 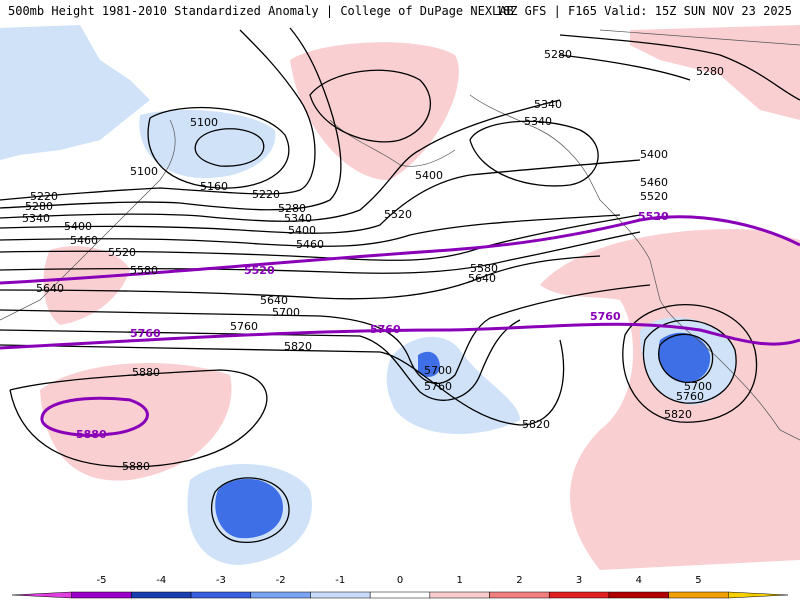 I want to click on scale-tick-label: -3, so click(x=220, y=580).